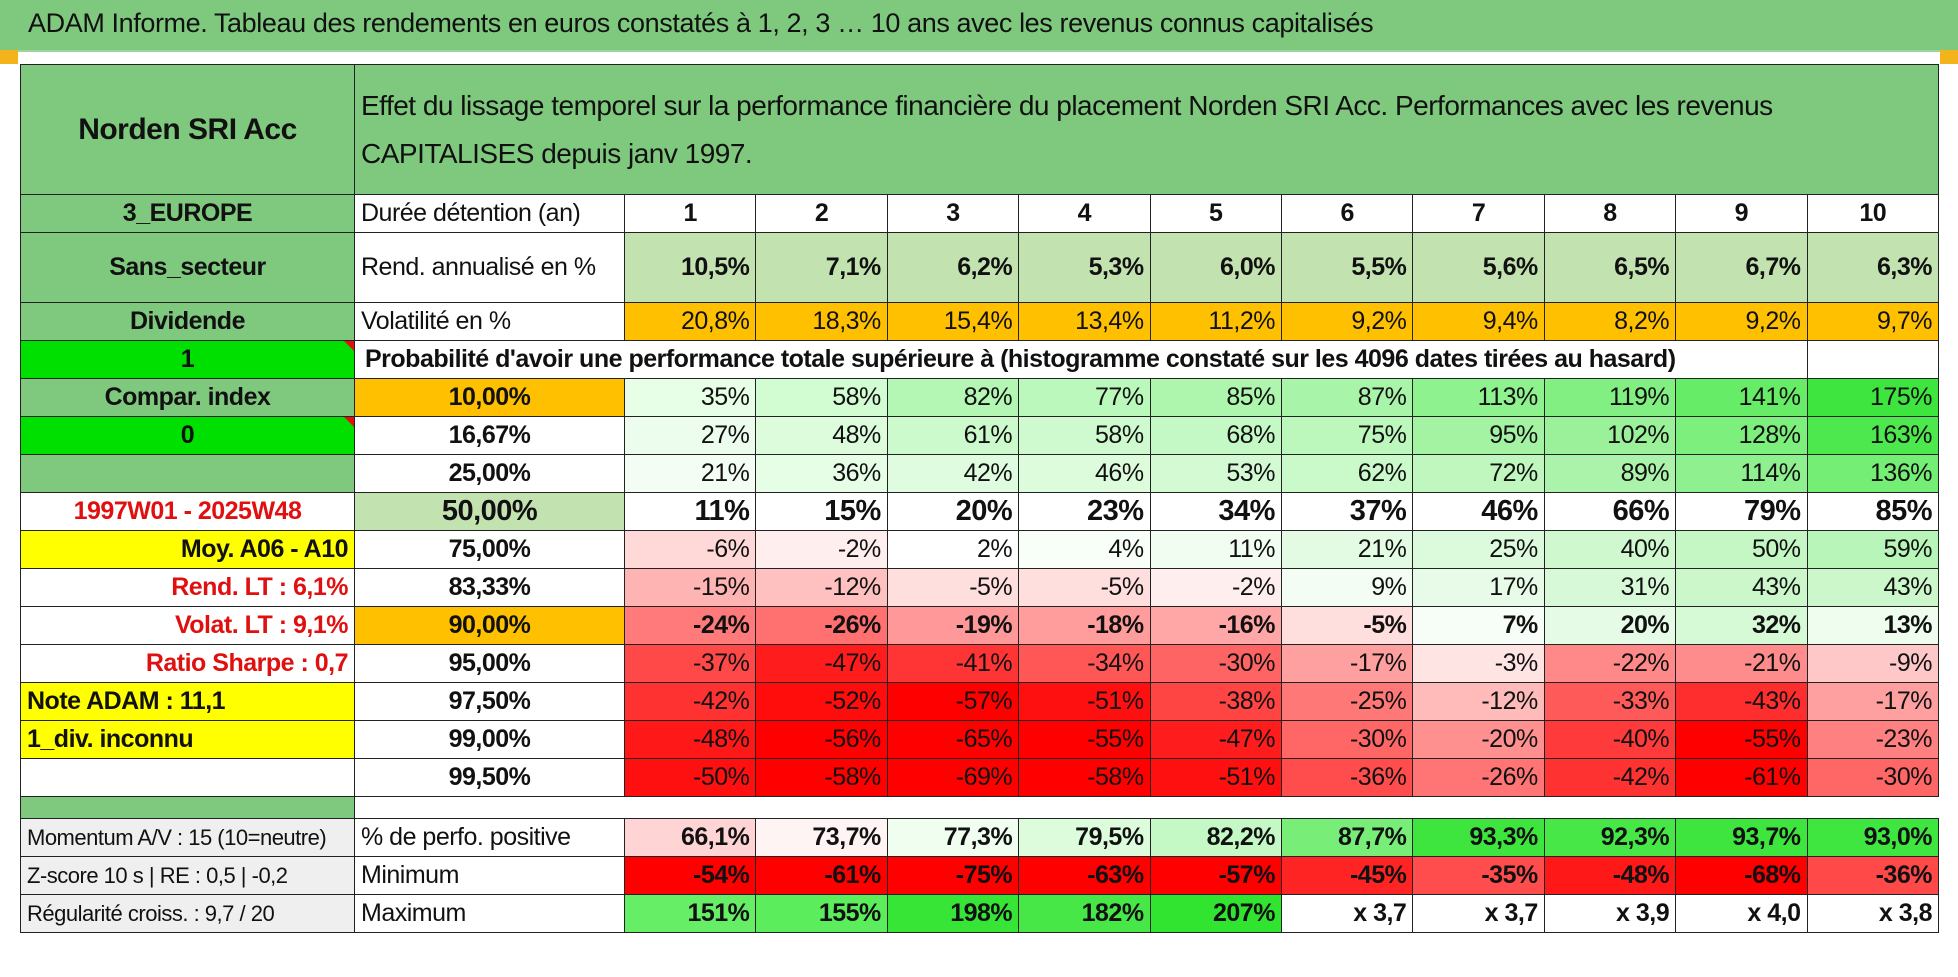 The height and width of the screenshot is (977, 1958). I want to click on quantile-cell-5: -51%, so click(1215, 777).